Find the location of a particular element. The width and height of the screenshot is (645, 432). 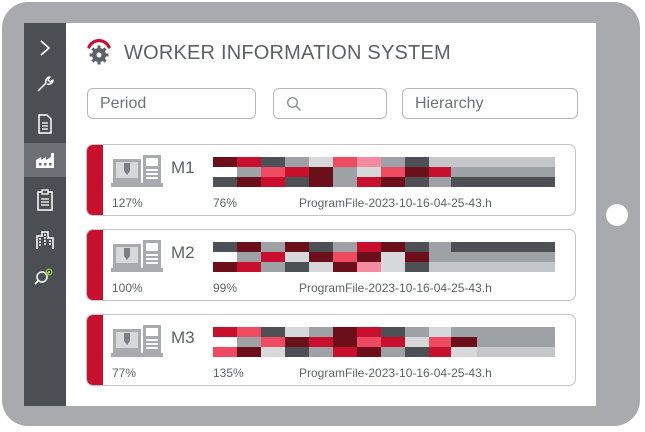

sidebar-item-plants is located at coordinates (45, 240).